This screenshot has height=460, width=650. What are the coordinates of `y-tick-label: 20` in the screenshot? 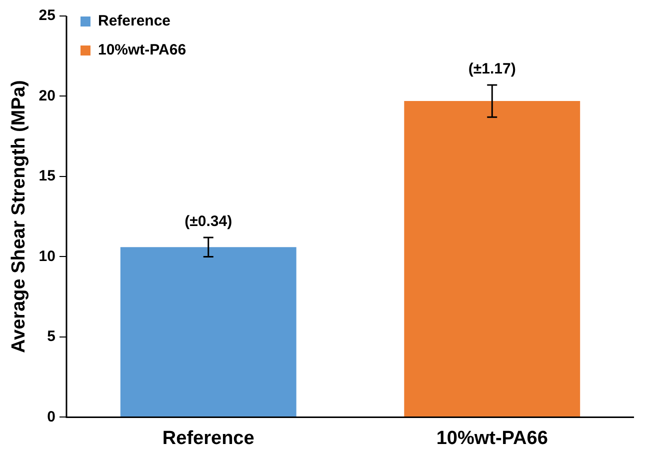 It's located at (47, 95).